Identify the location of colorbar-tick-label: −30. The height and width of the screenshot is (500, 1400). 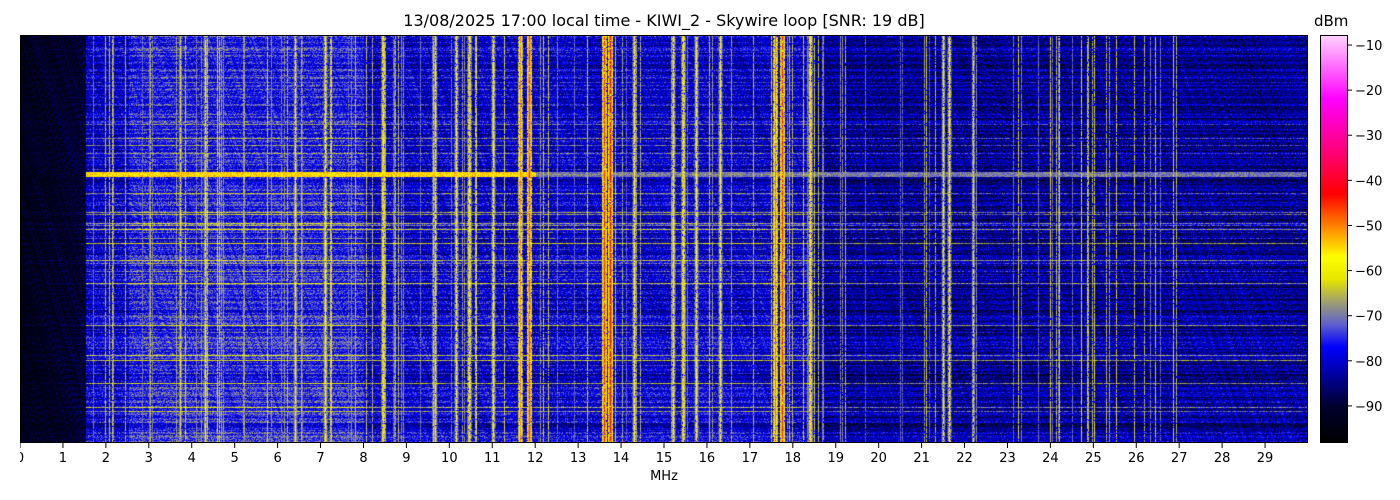
(1368, 136).